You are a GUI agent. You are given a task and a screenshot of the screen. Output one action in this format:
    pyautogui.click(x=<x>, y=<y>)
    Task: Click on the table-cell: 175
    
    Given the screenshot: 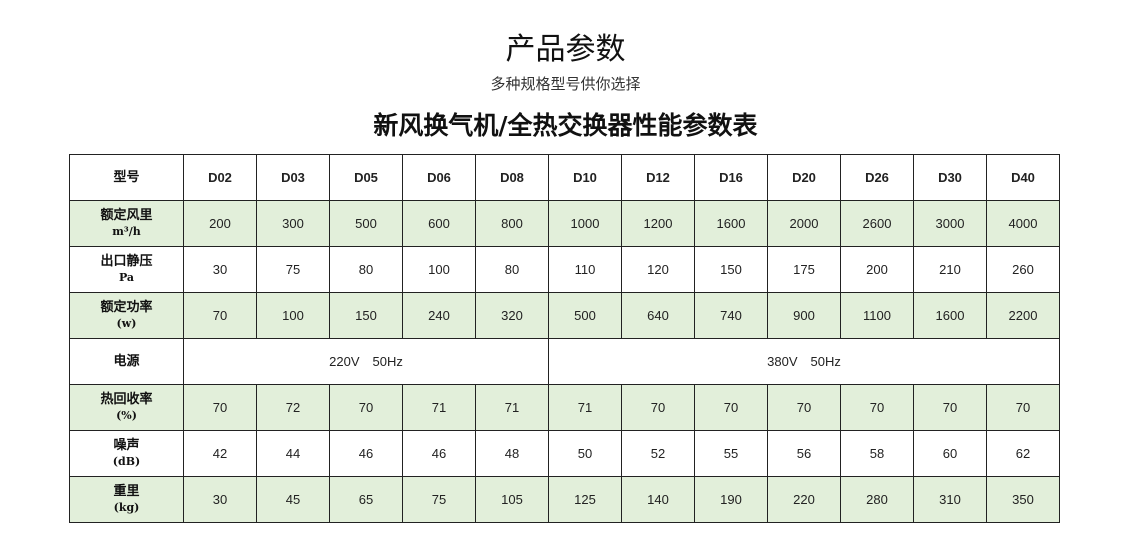 What is the action you would take?
    pyautogui.click(x=804, y=269)
    